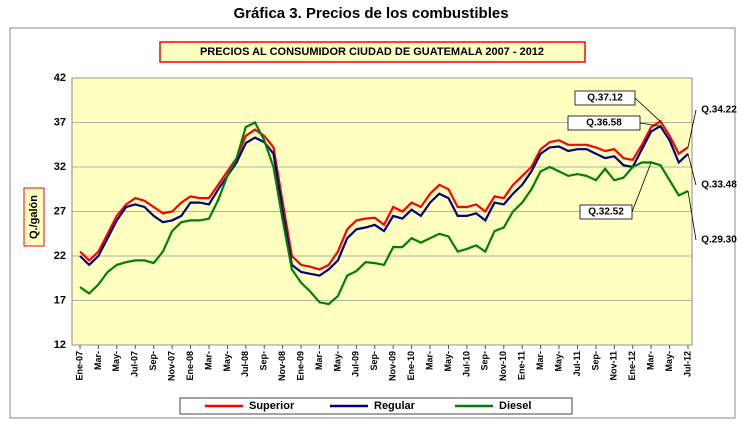 Image resolution: width=743 pixels, height=424 pixels. I want to click on x-tick-label: Nov-07, so click(171, 366).